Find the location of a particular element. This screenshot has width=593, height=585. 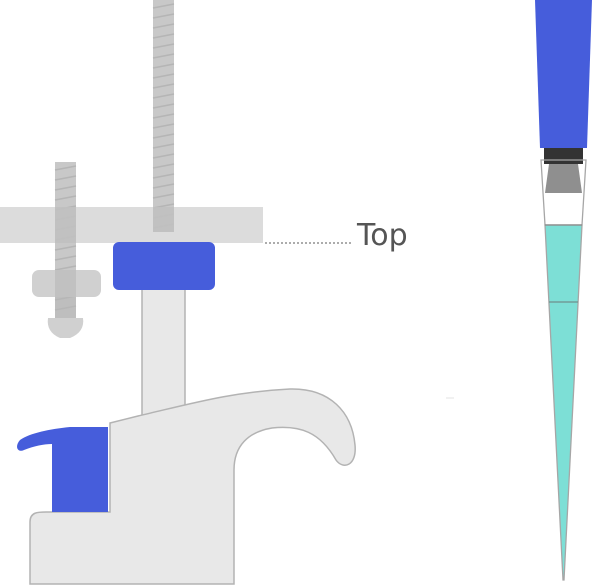

pipette-tip-icon is located at coordinates (563, 290).